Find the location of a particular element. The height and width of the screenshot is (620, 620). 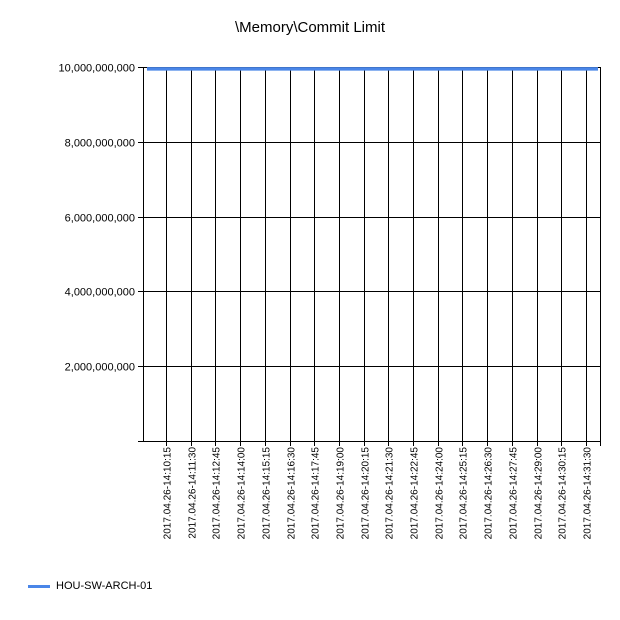

x-tick-label: 2017.04.26-14:29:00 is located at coordinates (539, 493).